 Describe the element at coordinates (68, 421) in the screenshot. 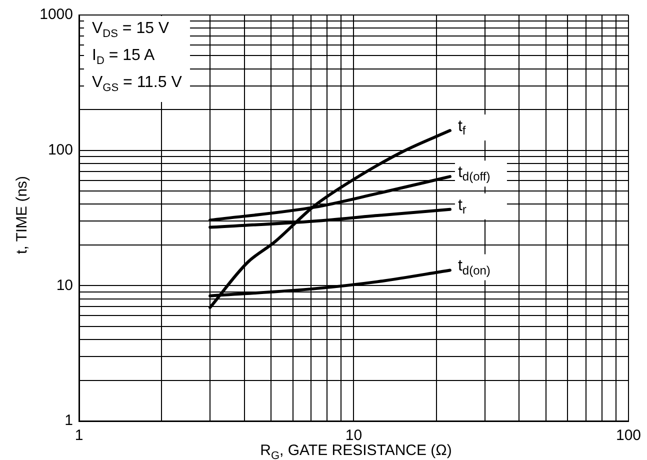

I see `y-tick-label: 1` at that location.